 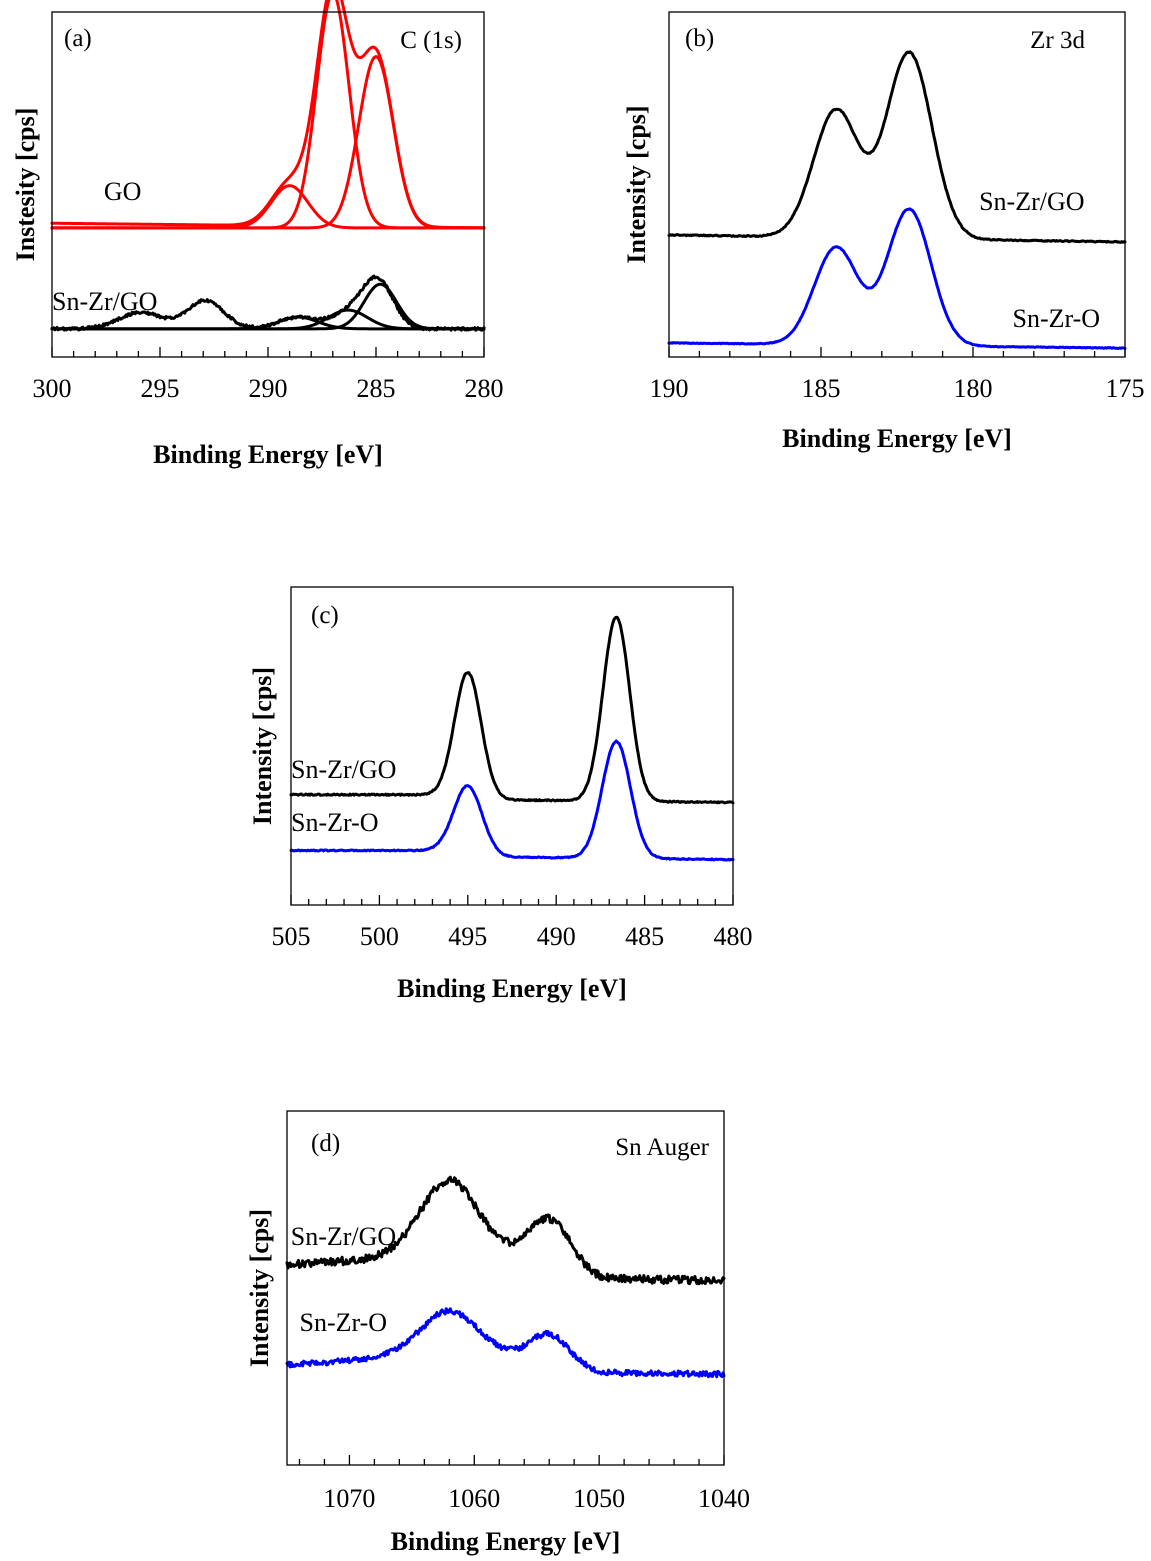 What do you see at coordinates (325, 615) in the screenshot?
I see `panel-label: (c)` at bounding box center [325, 615].